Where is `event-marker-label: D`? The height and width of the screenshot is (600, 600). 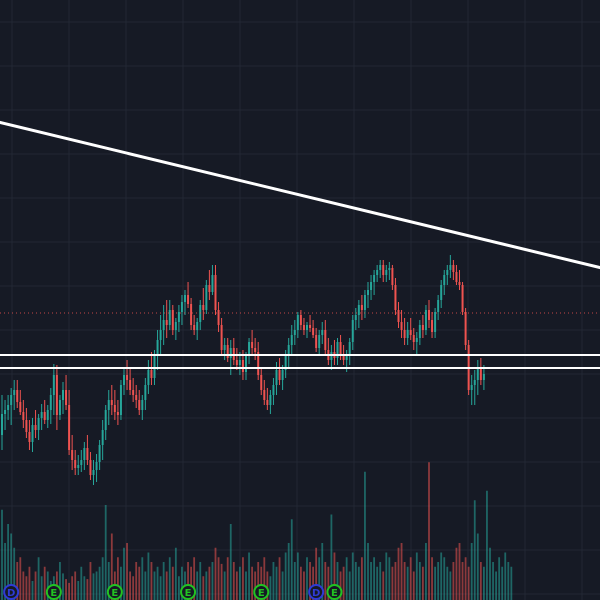
event-marker-label: D is located at coordinates (11, 593).